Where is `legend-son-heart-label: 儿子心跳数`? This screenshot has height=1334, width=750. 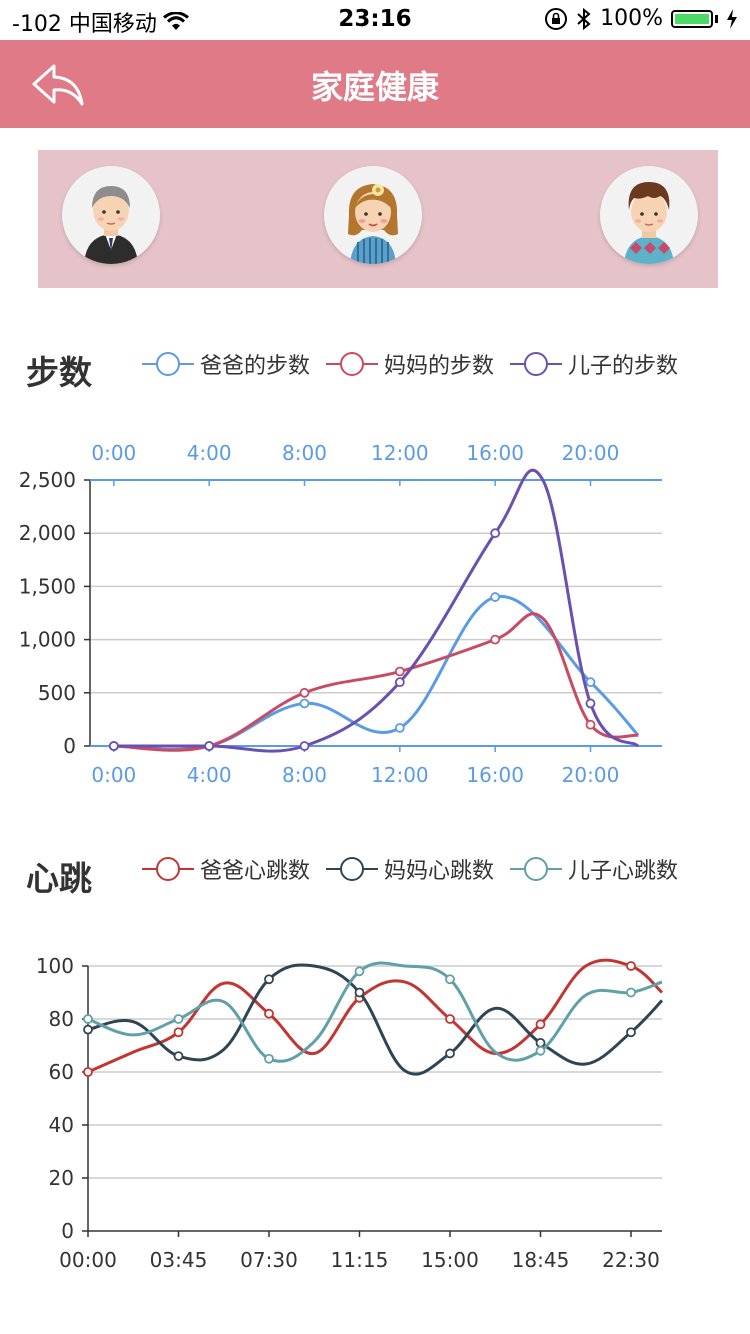 legend-son-heart-label: 儿子心跳数 is located at coordinates (623, 871).